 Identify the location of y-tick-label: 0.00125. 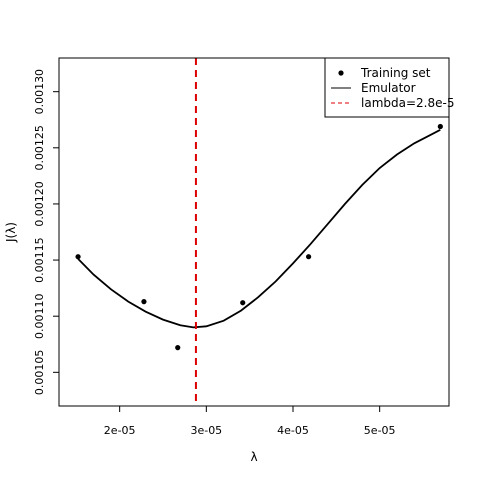
(39, 148).